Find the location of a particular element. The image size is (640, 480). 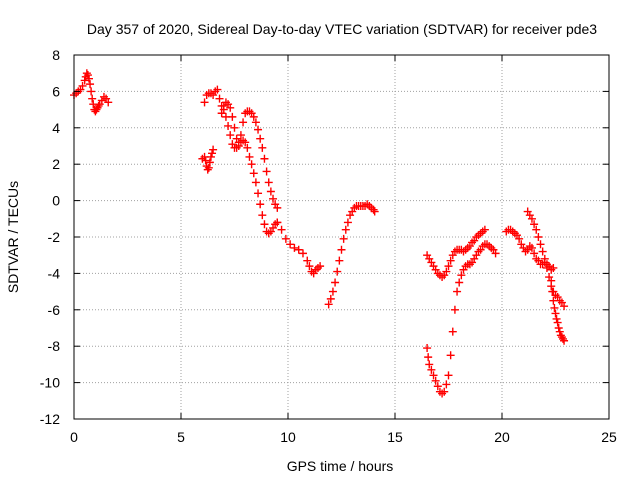

x-tick-label: 15 is located at coordinates (395, 437).